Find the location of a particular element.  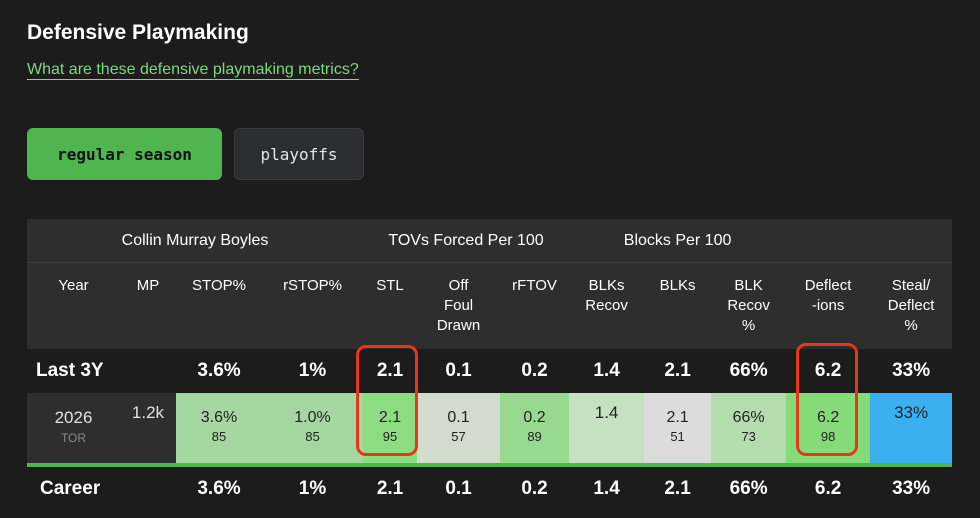

group-player-name: Collin Murray Boyles is located at coordinates (195, 241).